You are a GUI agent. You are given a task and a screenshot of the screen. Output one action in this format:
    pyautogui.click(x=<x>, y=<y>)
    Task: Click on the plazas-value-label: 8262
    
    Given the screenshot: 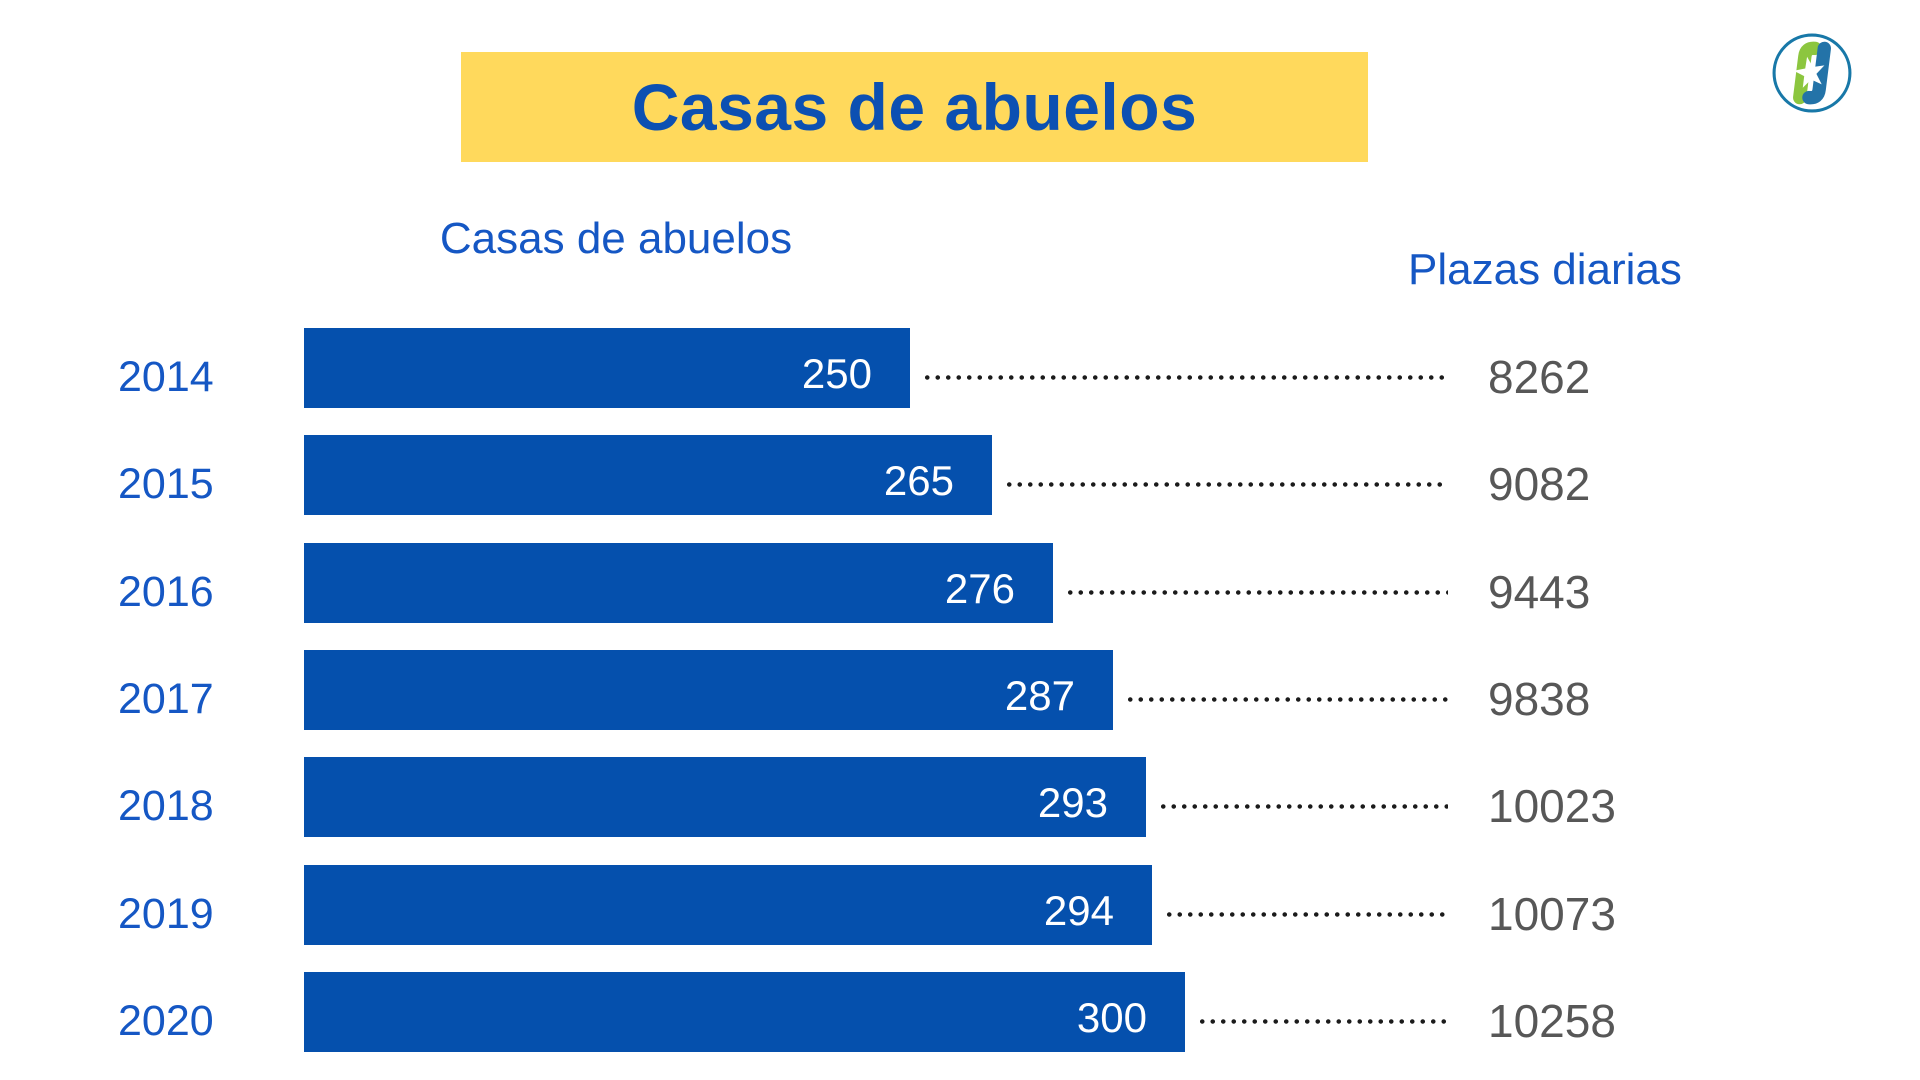 What is the action you would take?
    pyautogui.click(x=1539, y=377)
    